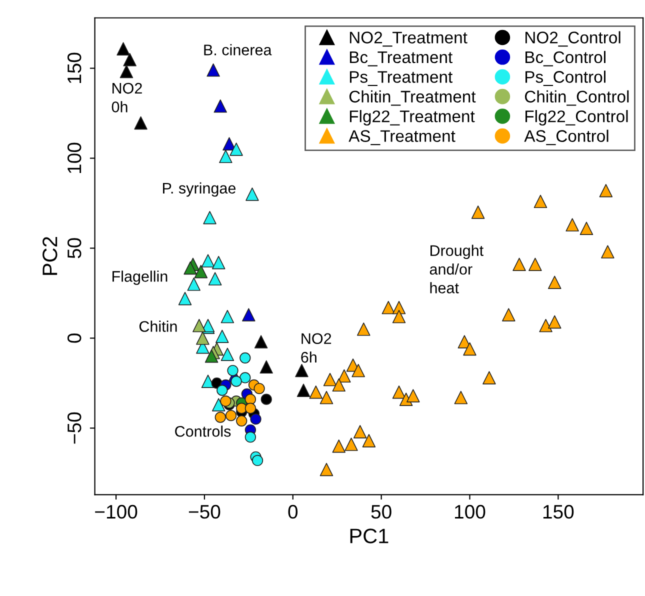 This screenshot has width=645, height=596. I want to click on y-tick-label: 150, so click(74, 67).